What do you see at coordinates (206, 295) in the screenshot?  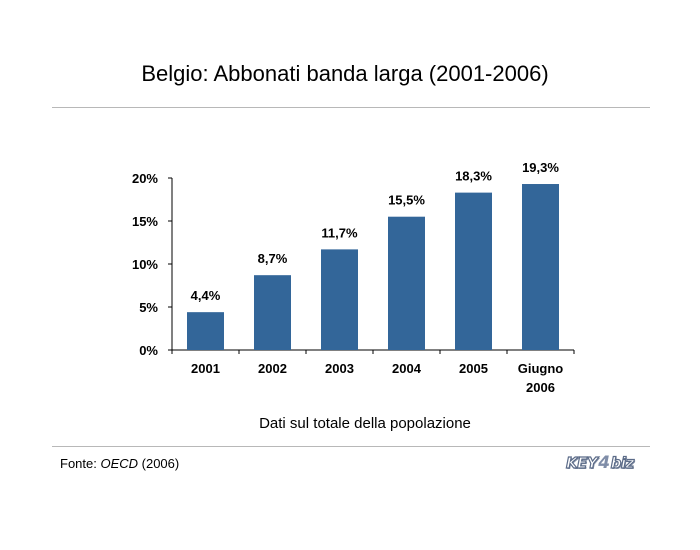 I see `data-label: 4,4%` at bounding box center [206, 295].